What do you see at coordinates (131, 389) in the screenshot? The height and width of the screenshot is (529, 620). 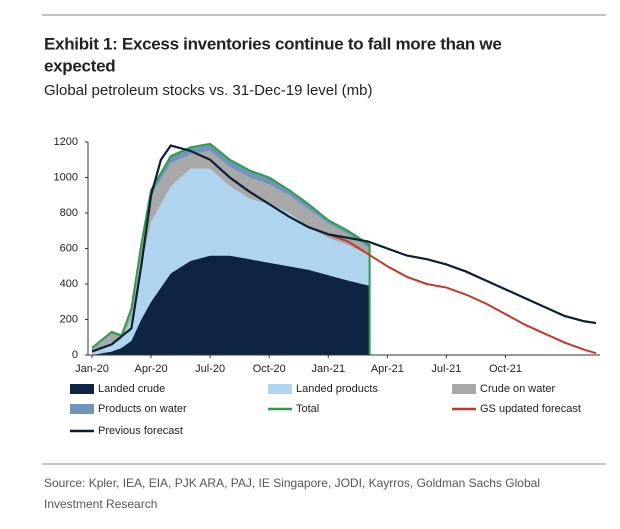 I see `legend-label: Landed crude` at bounding box center [131, 389].